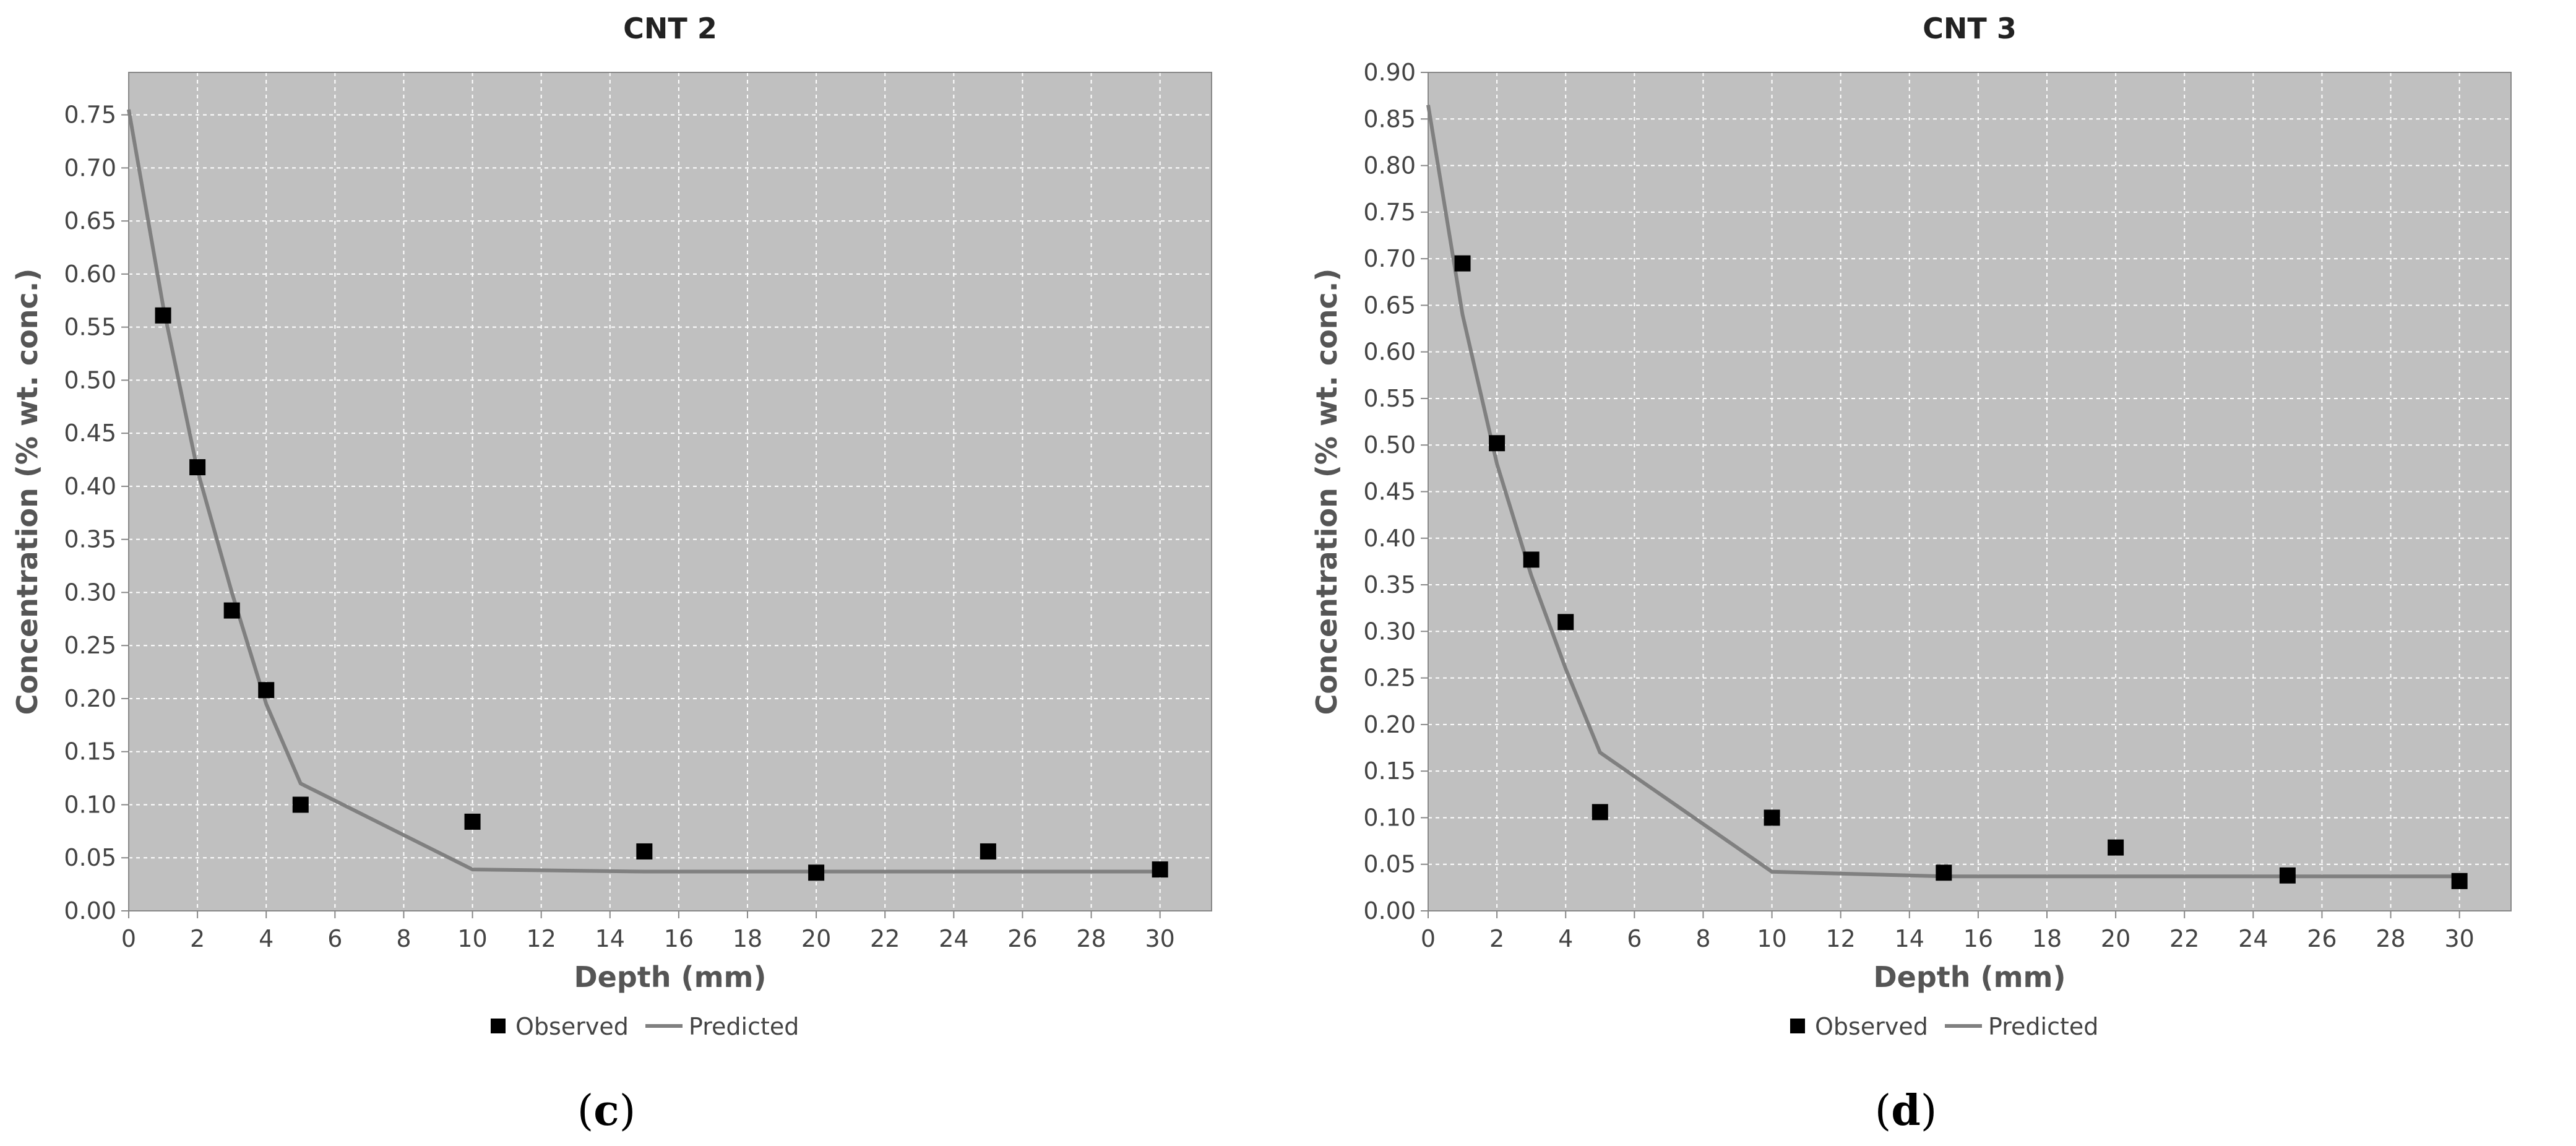 The image size is (2576, 1146). What do you see at coordinates (1091, 938) in the screenshot?
I see `x-tick-label: 28` at bounding box center [1091, 938].